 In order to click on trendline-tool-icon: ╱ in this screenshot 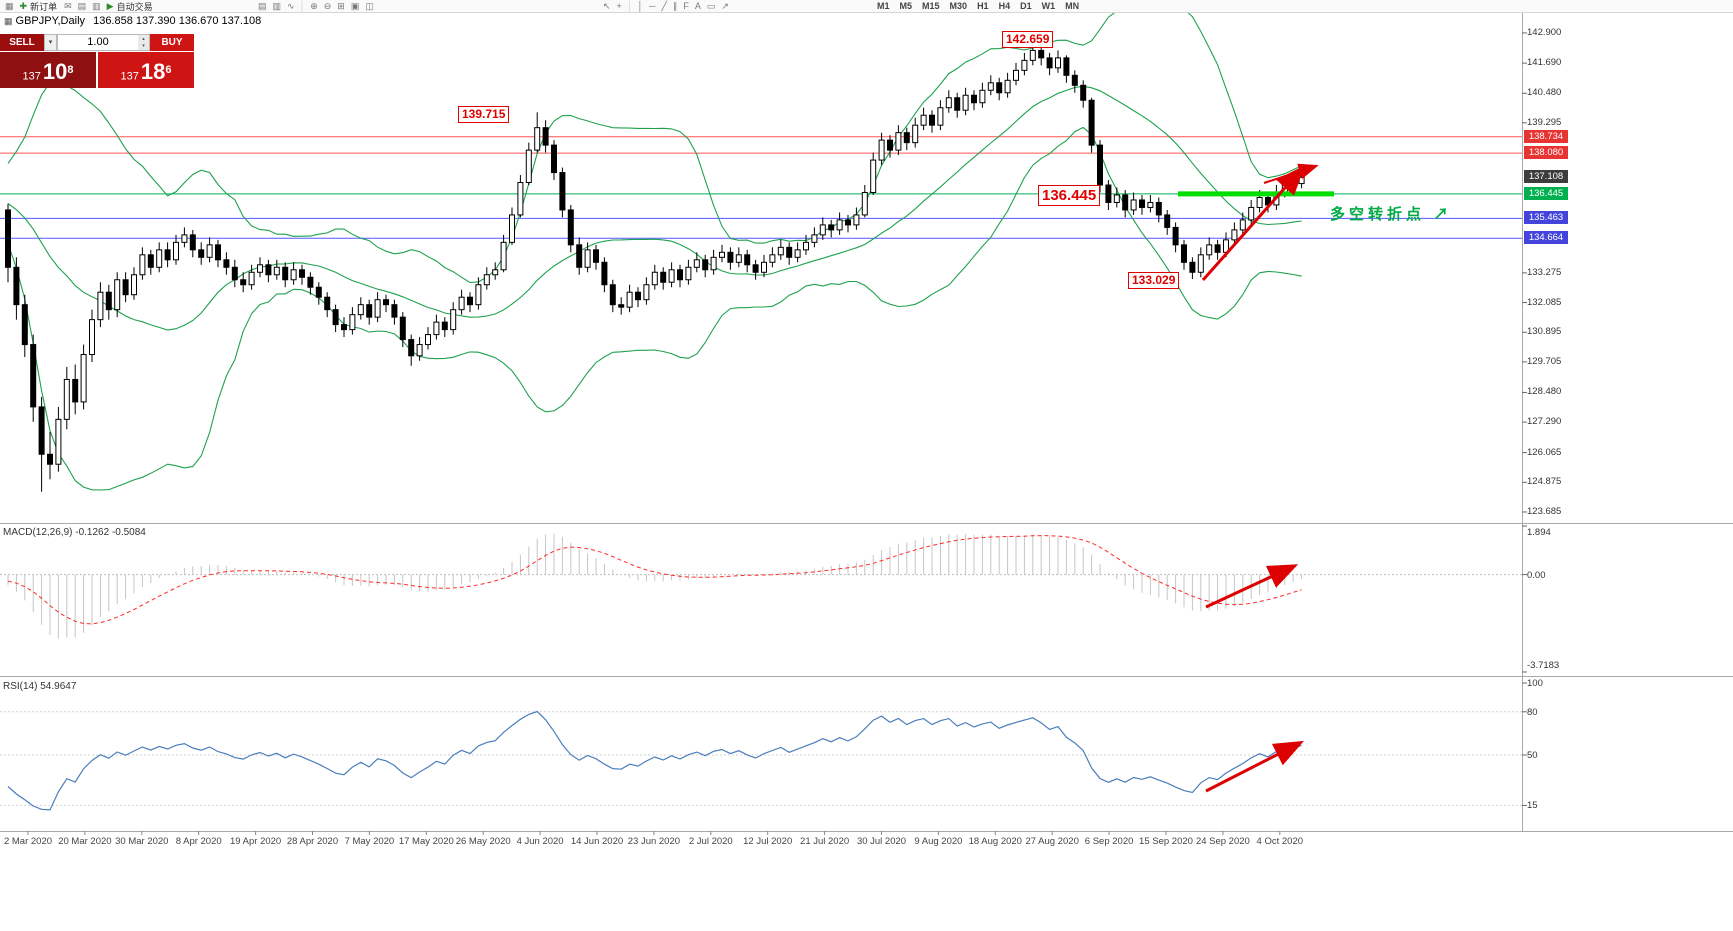, I will do `click(664, 5)`.